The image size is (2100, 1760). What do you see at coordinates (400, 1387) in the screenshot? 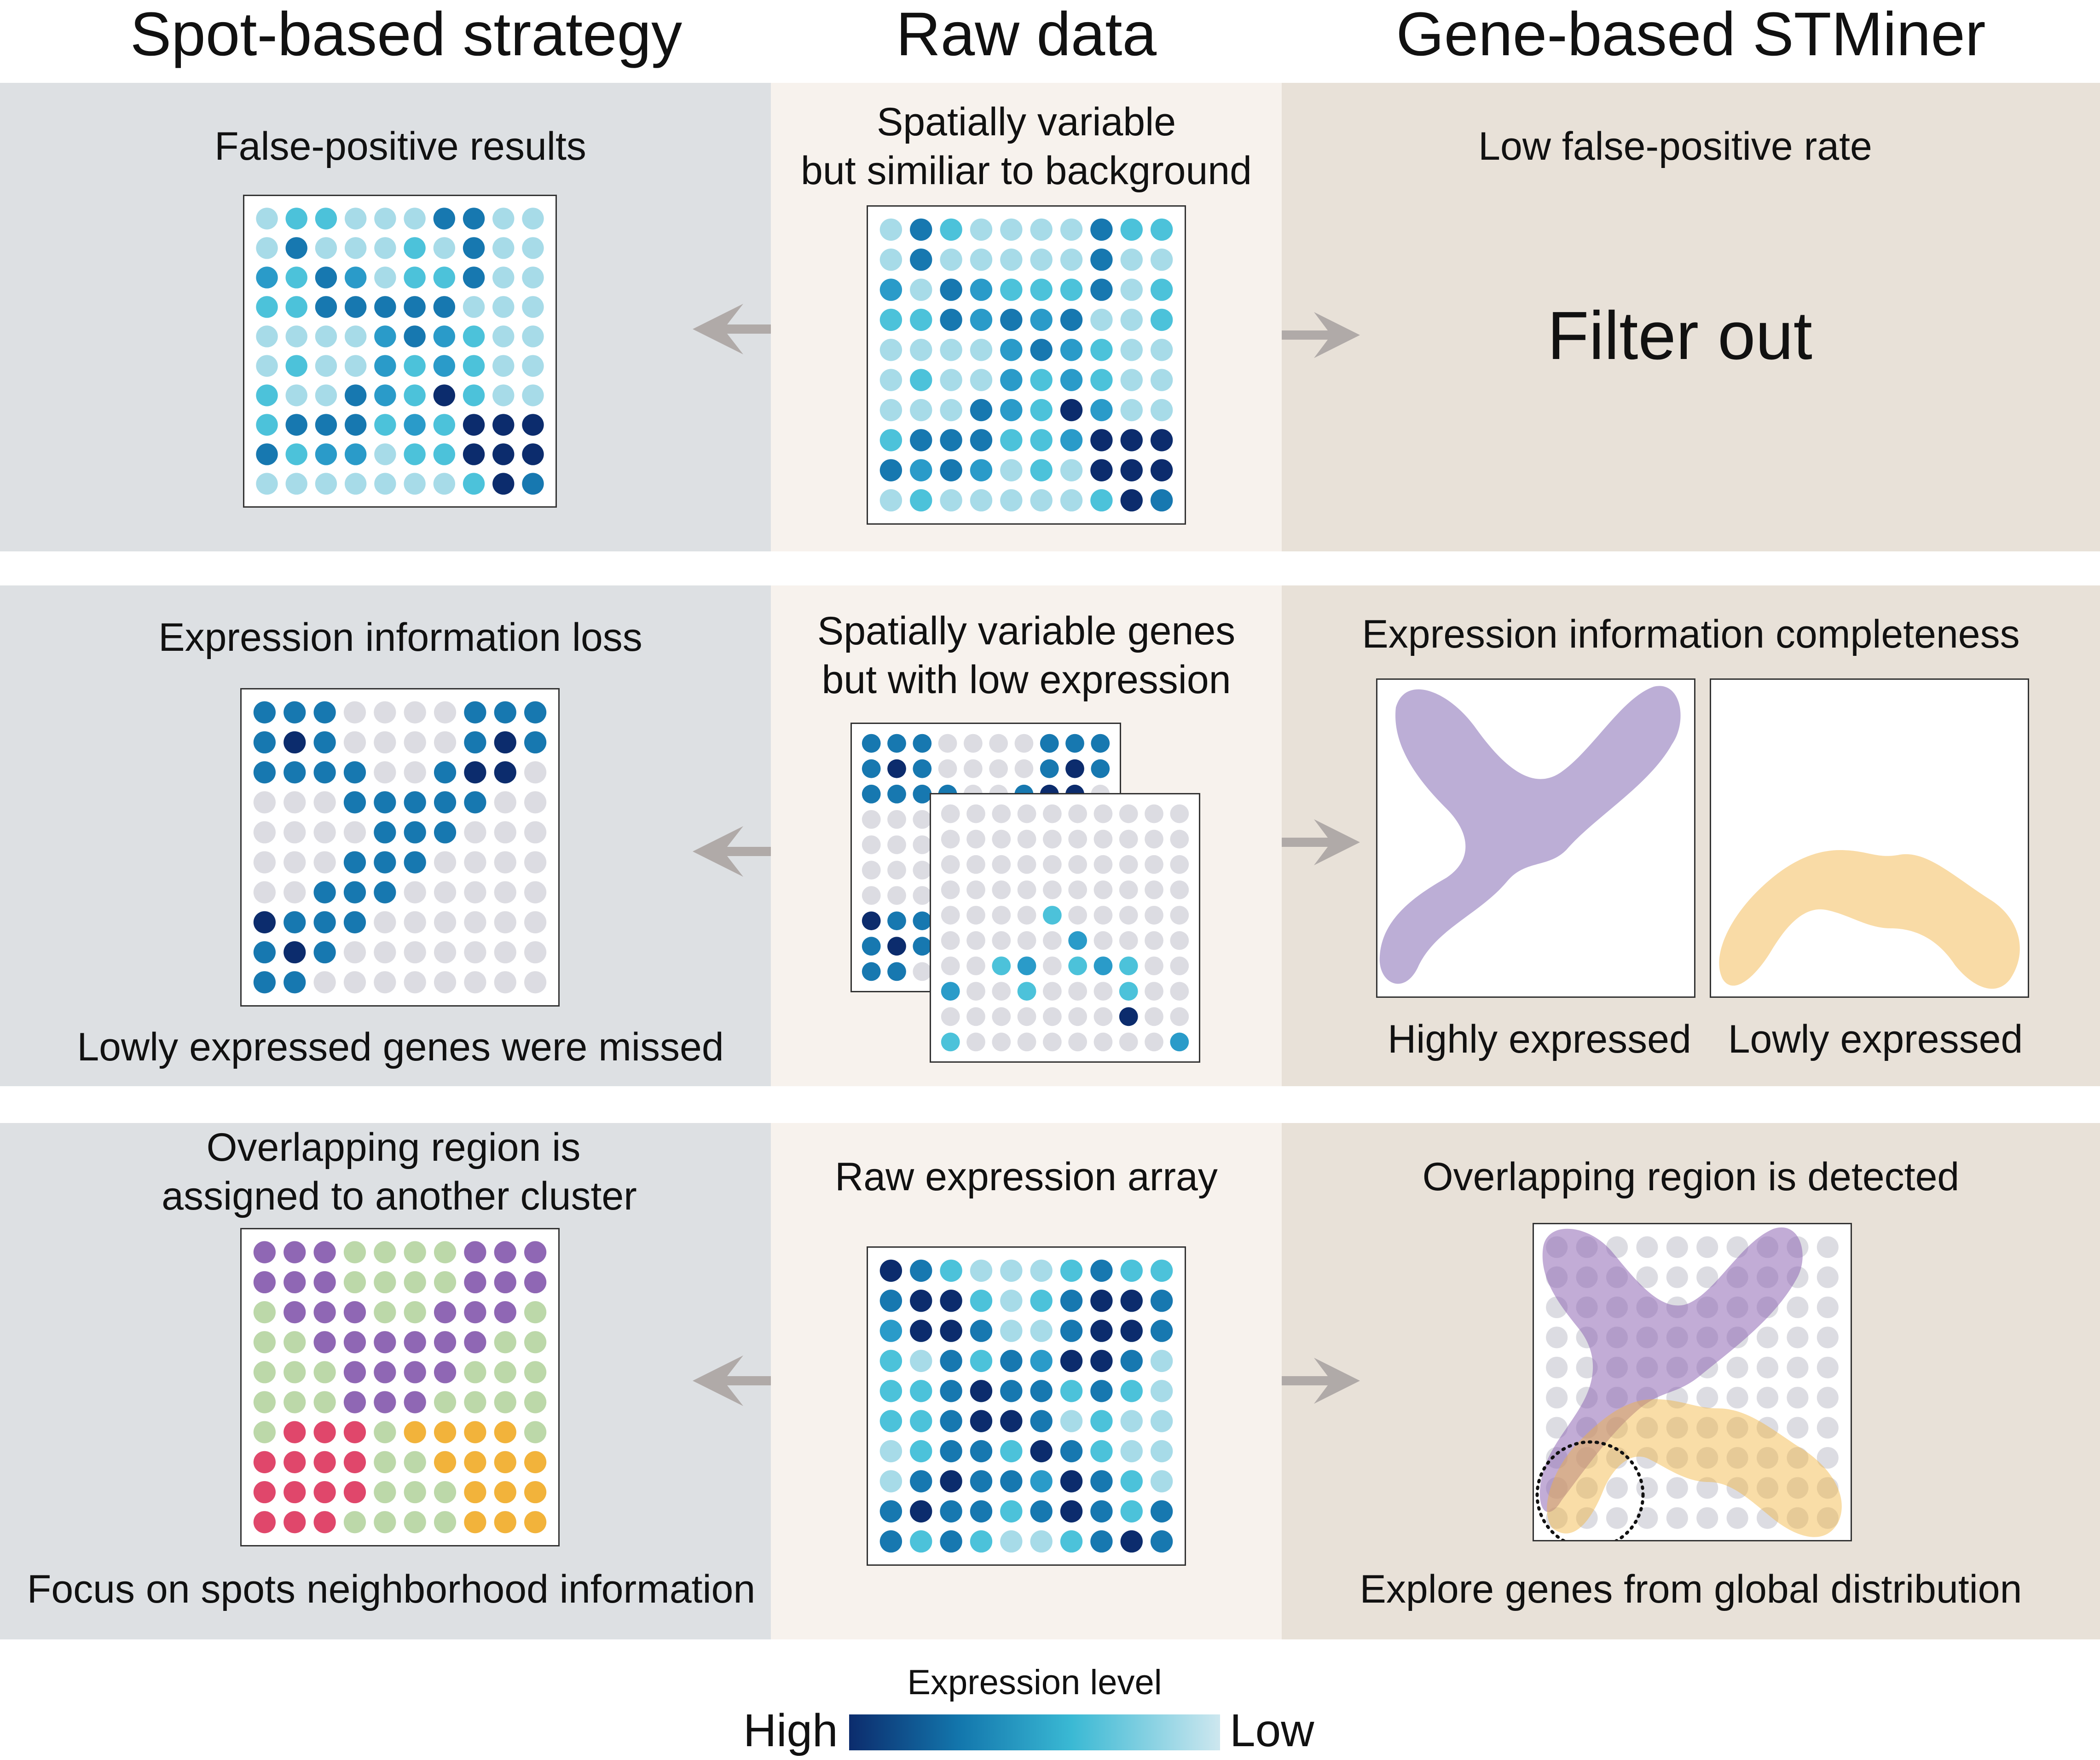
I see `cluster-assignment-spot-grid` at bounding box center [400, 1387].